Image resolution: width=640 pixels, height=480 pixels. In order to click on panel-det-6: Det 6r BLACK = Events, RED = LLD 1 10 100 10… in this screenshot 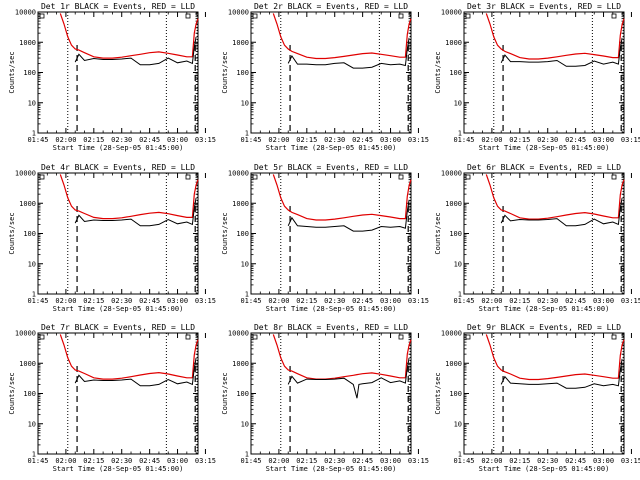, I will do `click(537, 238)`.